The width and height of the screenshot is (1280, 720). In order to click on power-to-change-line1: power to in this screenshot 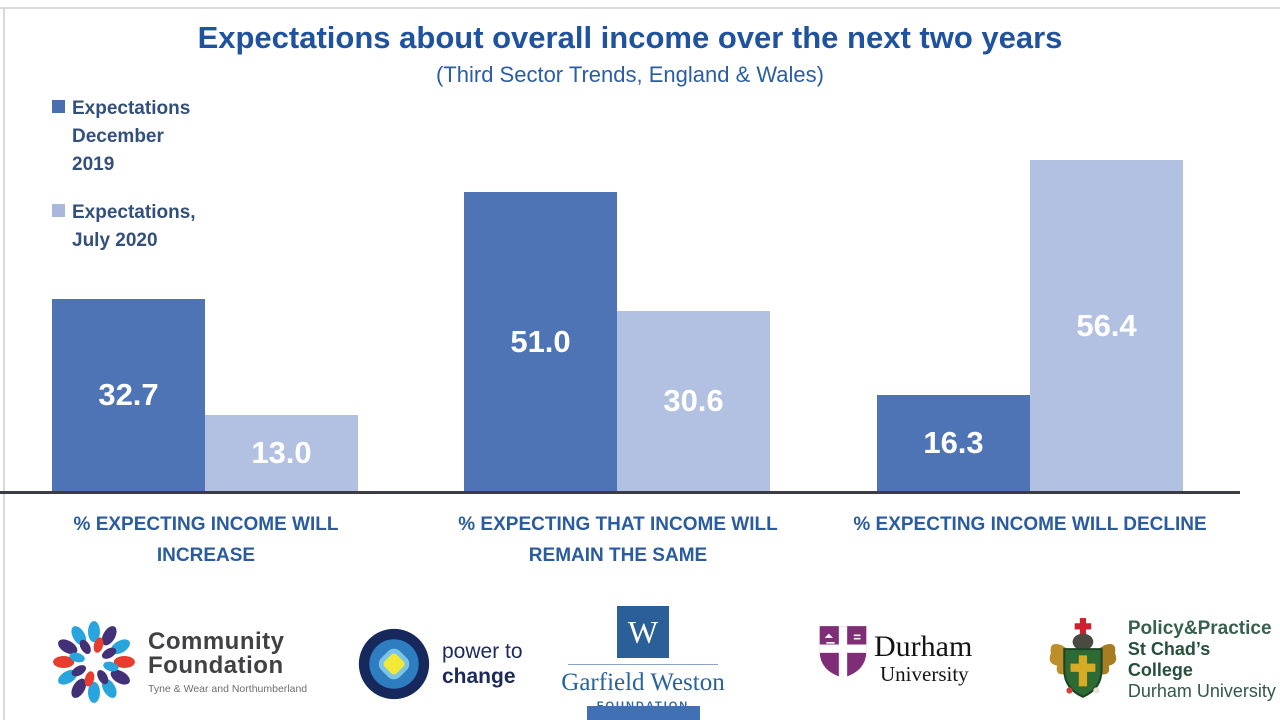, I will do `click(482, 651)`.